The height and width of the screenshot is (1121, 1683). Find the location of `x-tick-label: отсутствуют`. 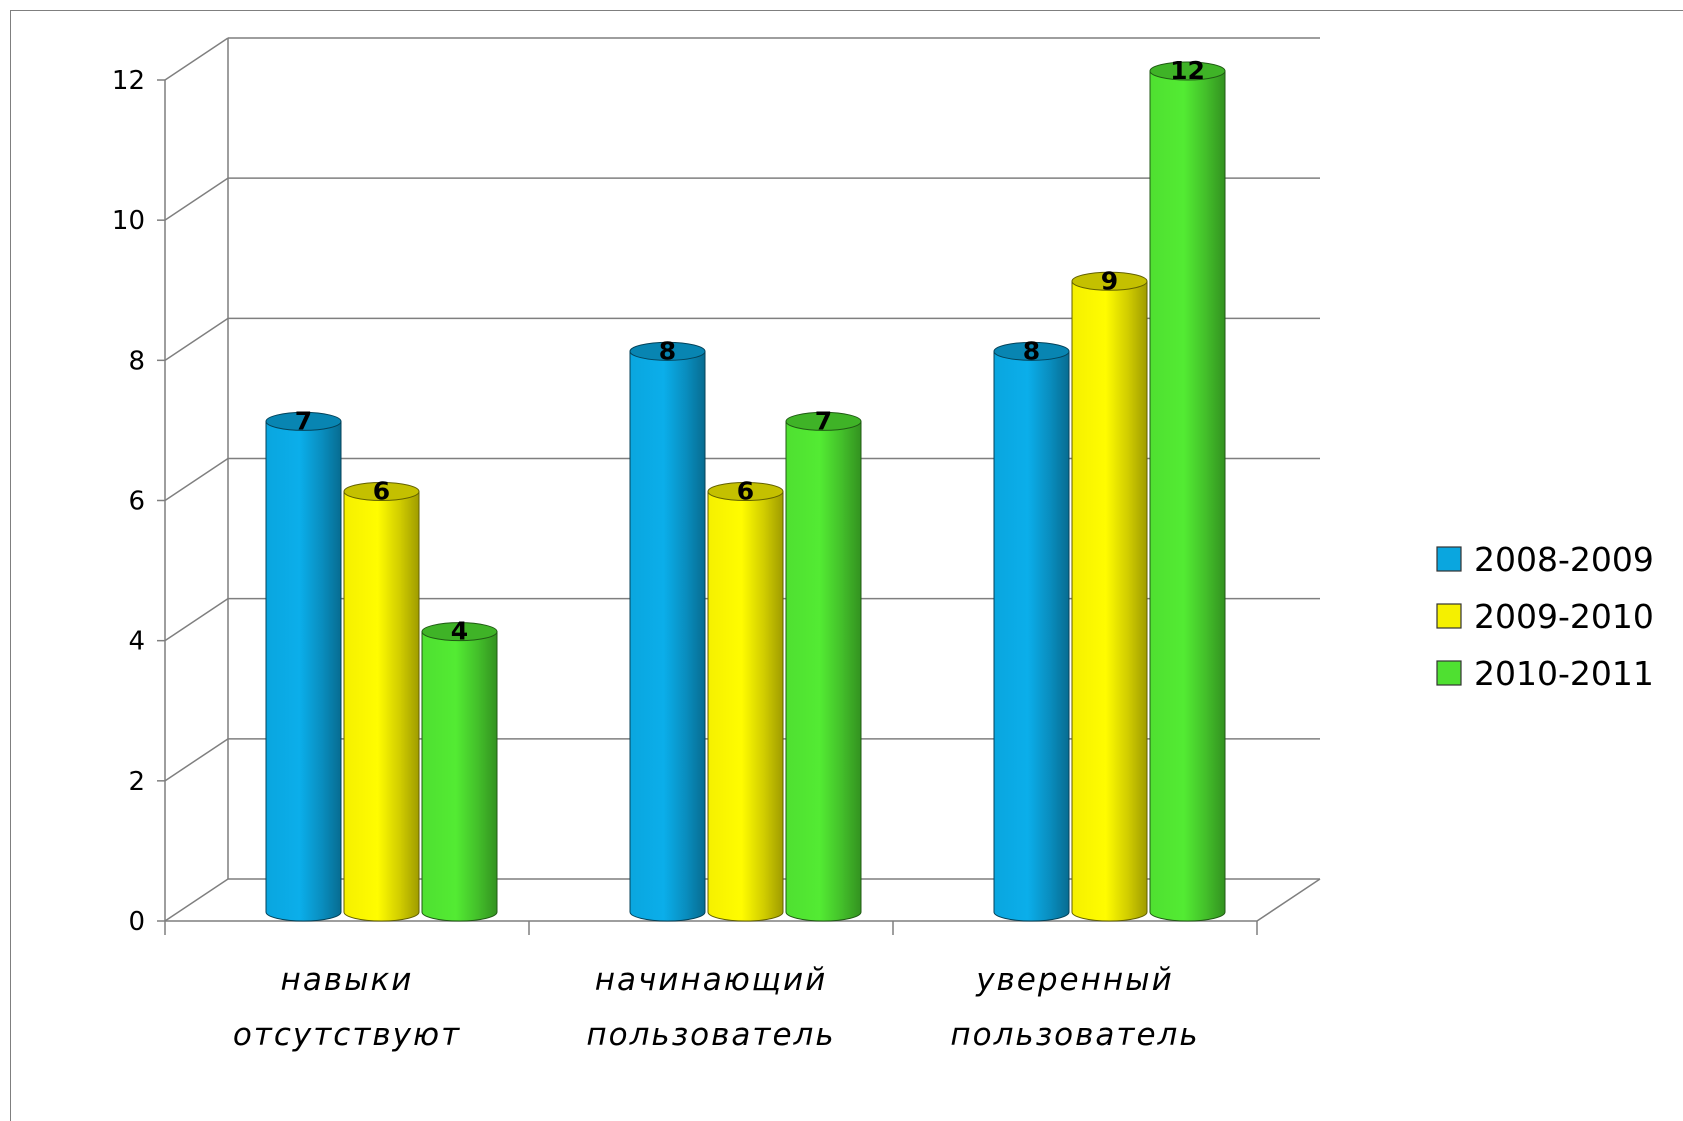

x-tick-label: отсутствуют is located at coordinates (347, 1035).